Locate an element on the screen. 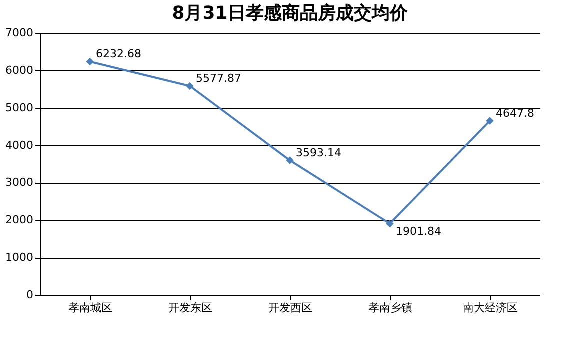 This screenshot has width=580, height=360. x-tick-label: 孝南乡镇 is located at coordinates (390, 308).